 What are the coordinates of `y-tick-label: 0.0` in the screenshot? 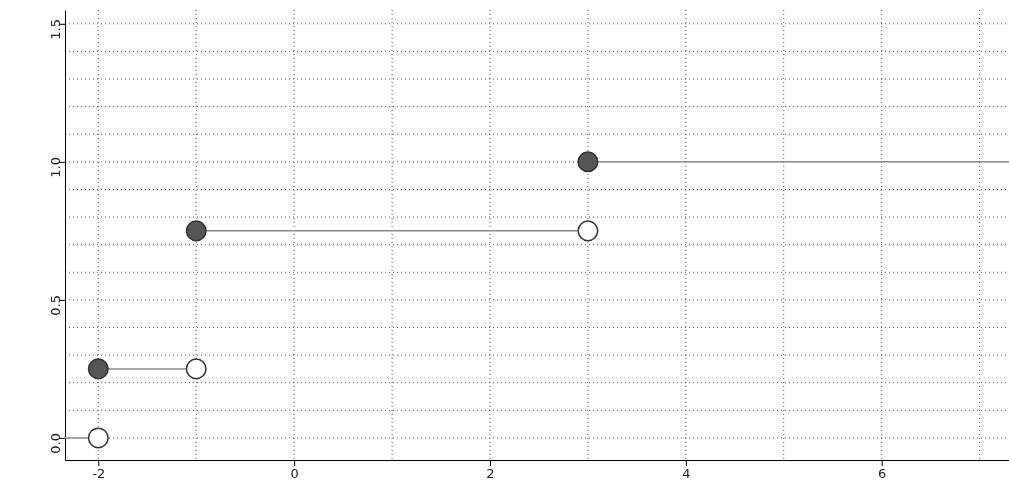 It's located at (56, 443).